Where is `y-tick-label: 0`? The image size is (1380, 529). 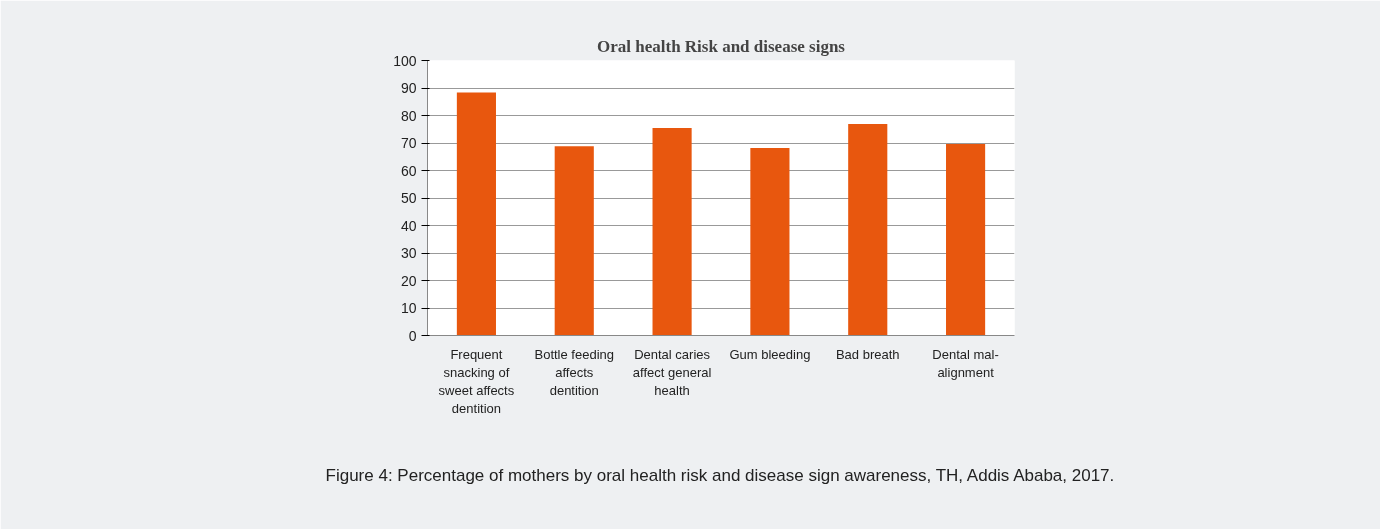
y-tick-label: 0 is located at coordinates (412, 335).